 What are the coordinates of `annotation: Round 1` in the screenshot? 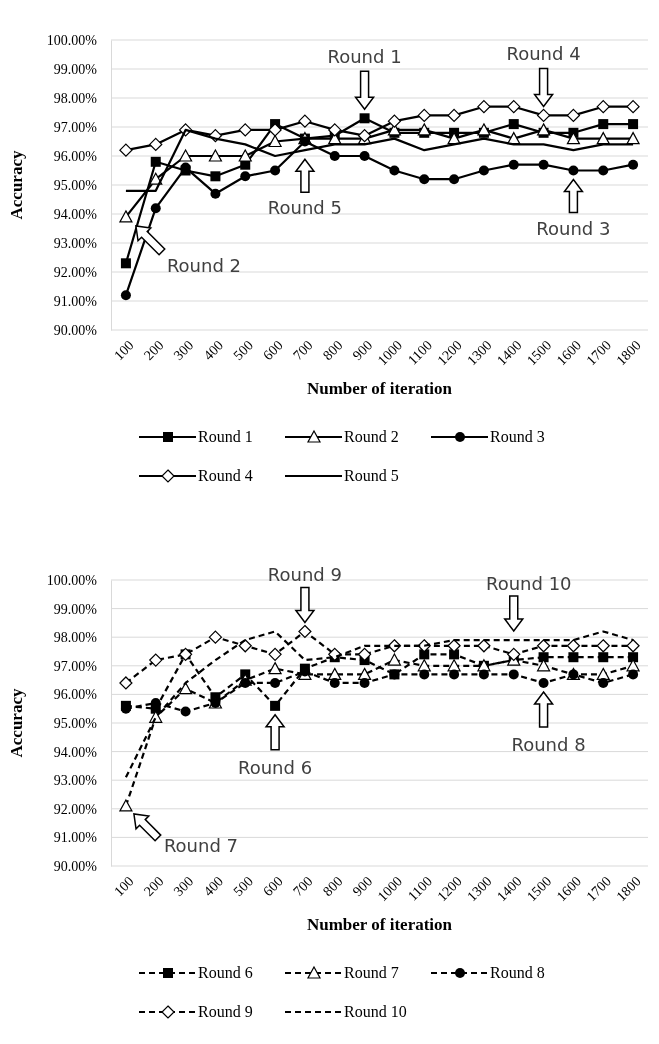 It's located at (364, 57).